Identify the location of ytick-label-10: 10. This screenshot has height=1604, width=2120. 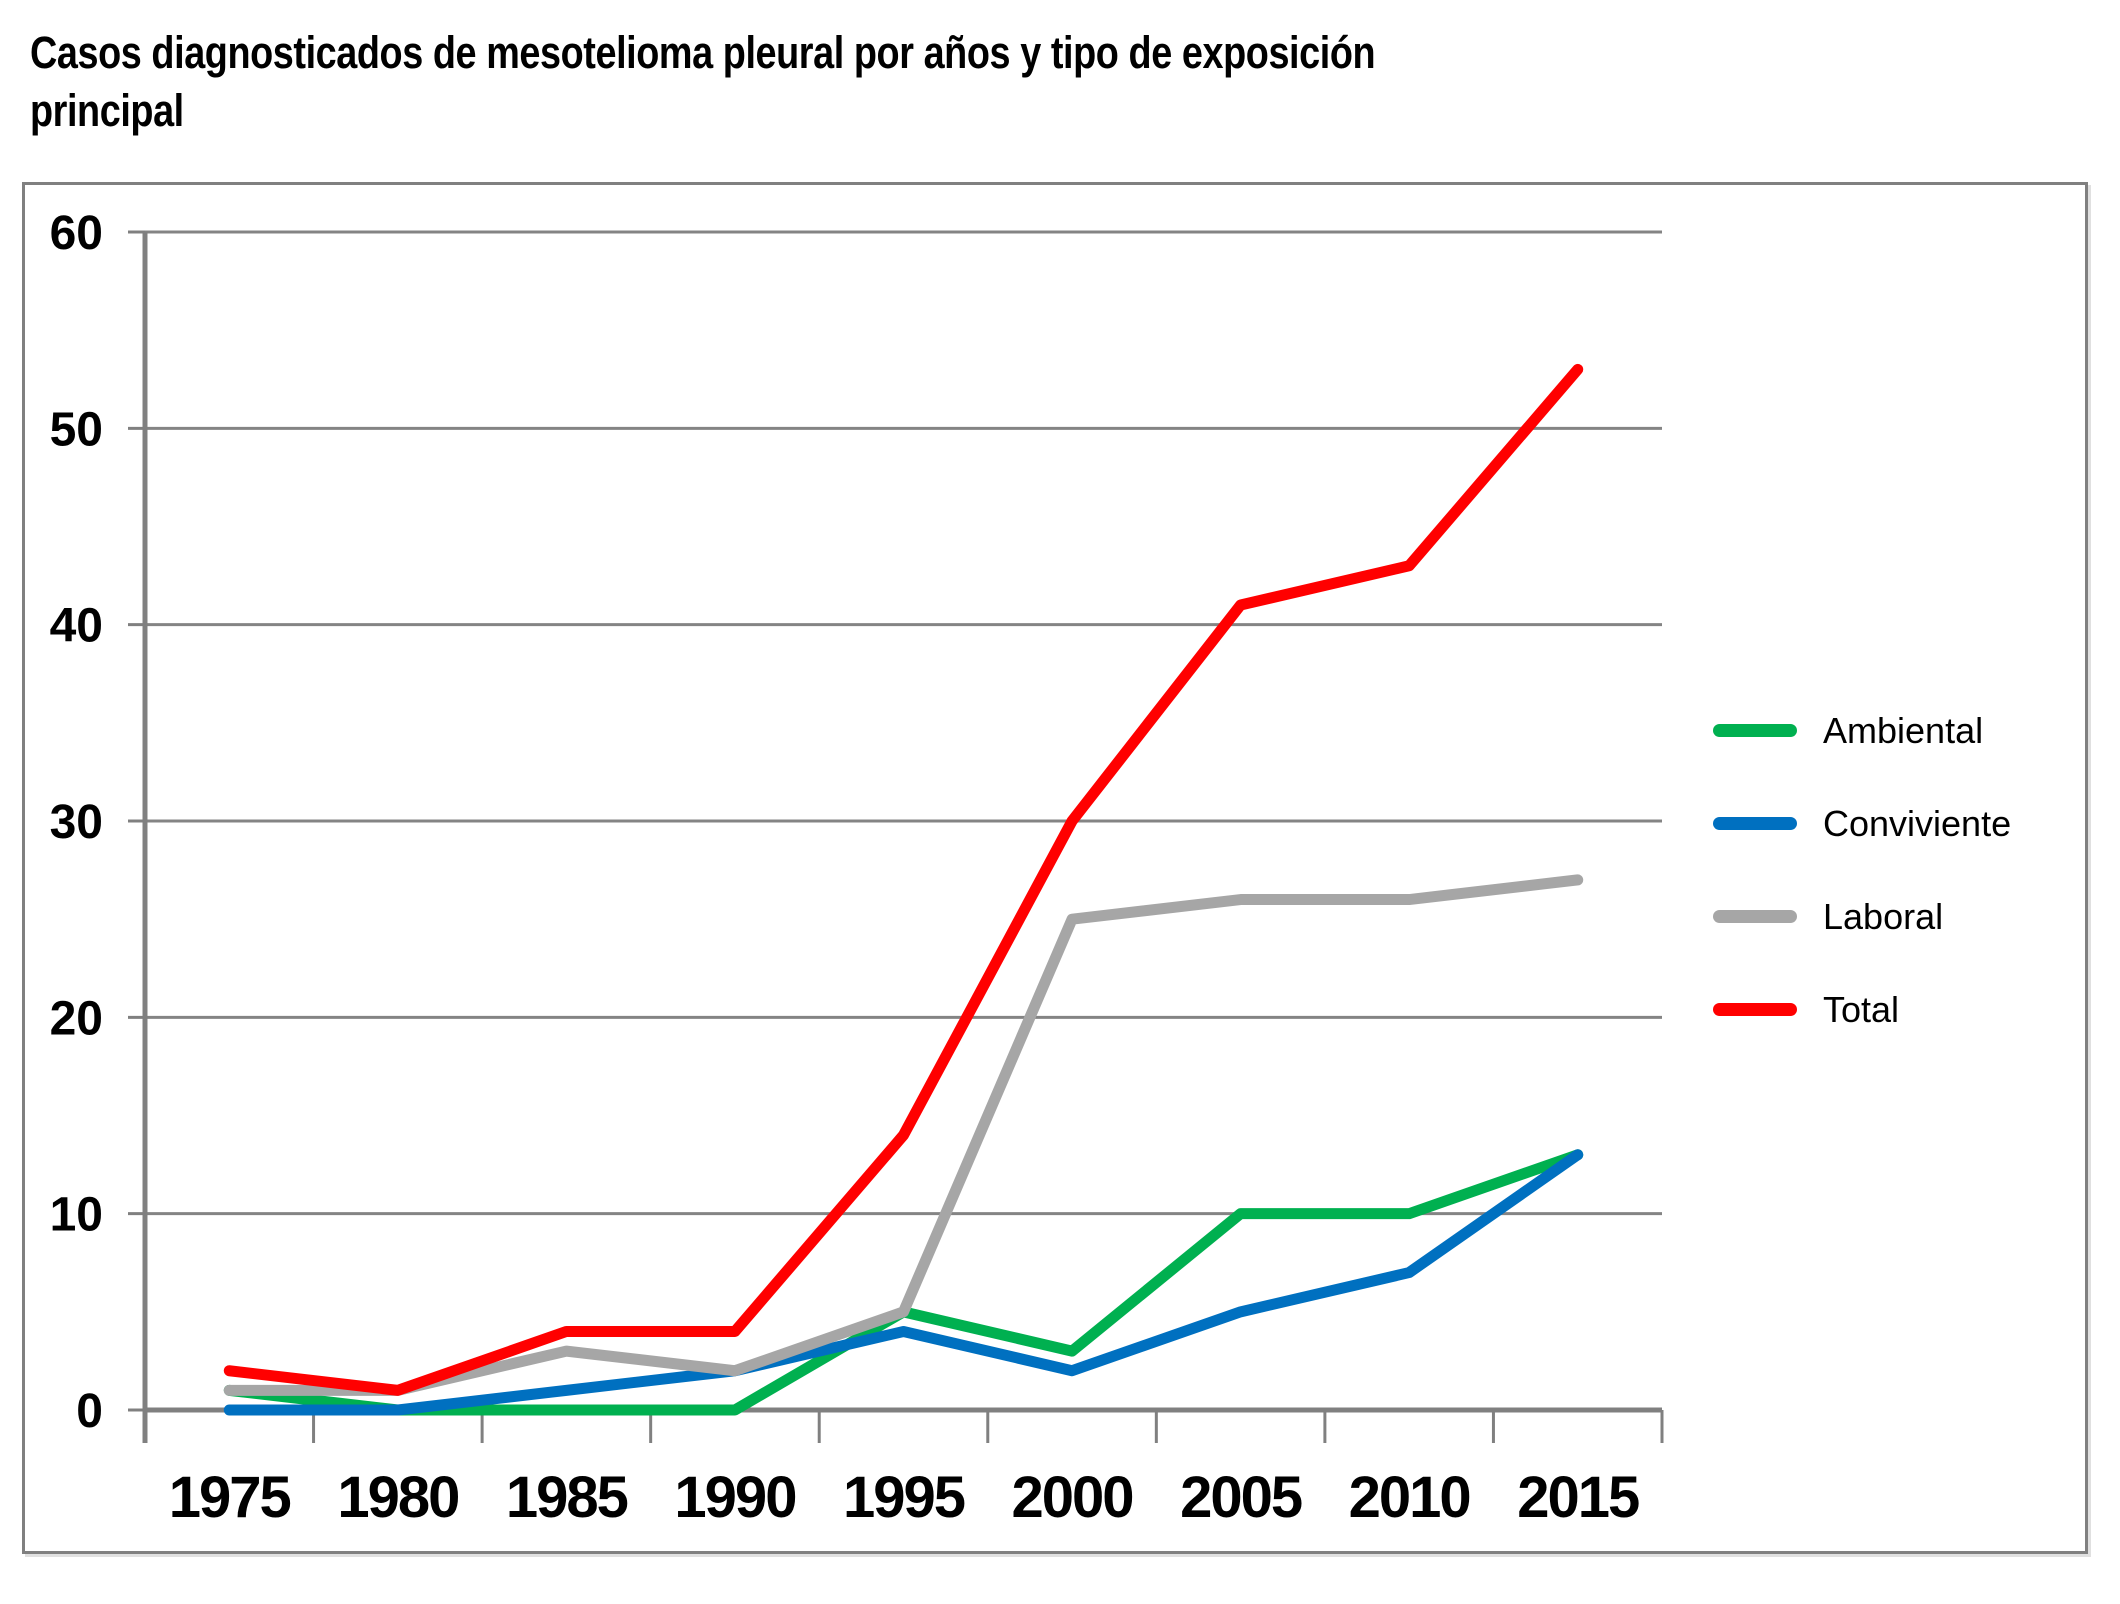
(76, 1215).